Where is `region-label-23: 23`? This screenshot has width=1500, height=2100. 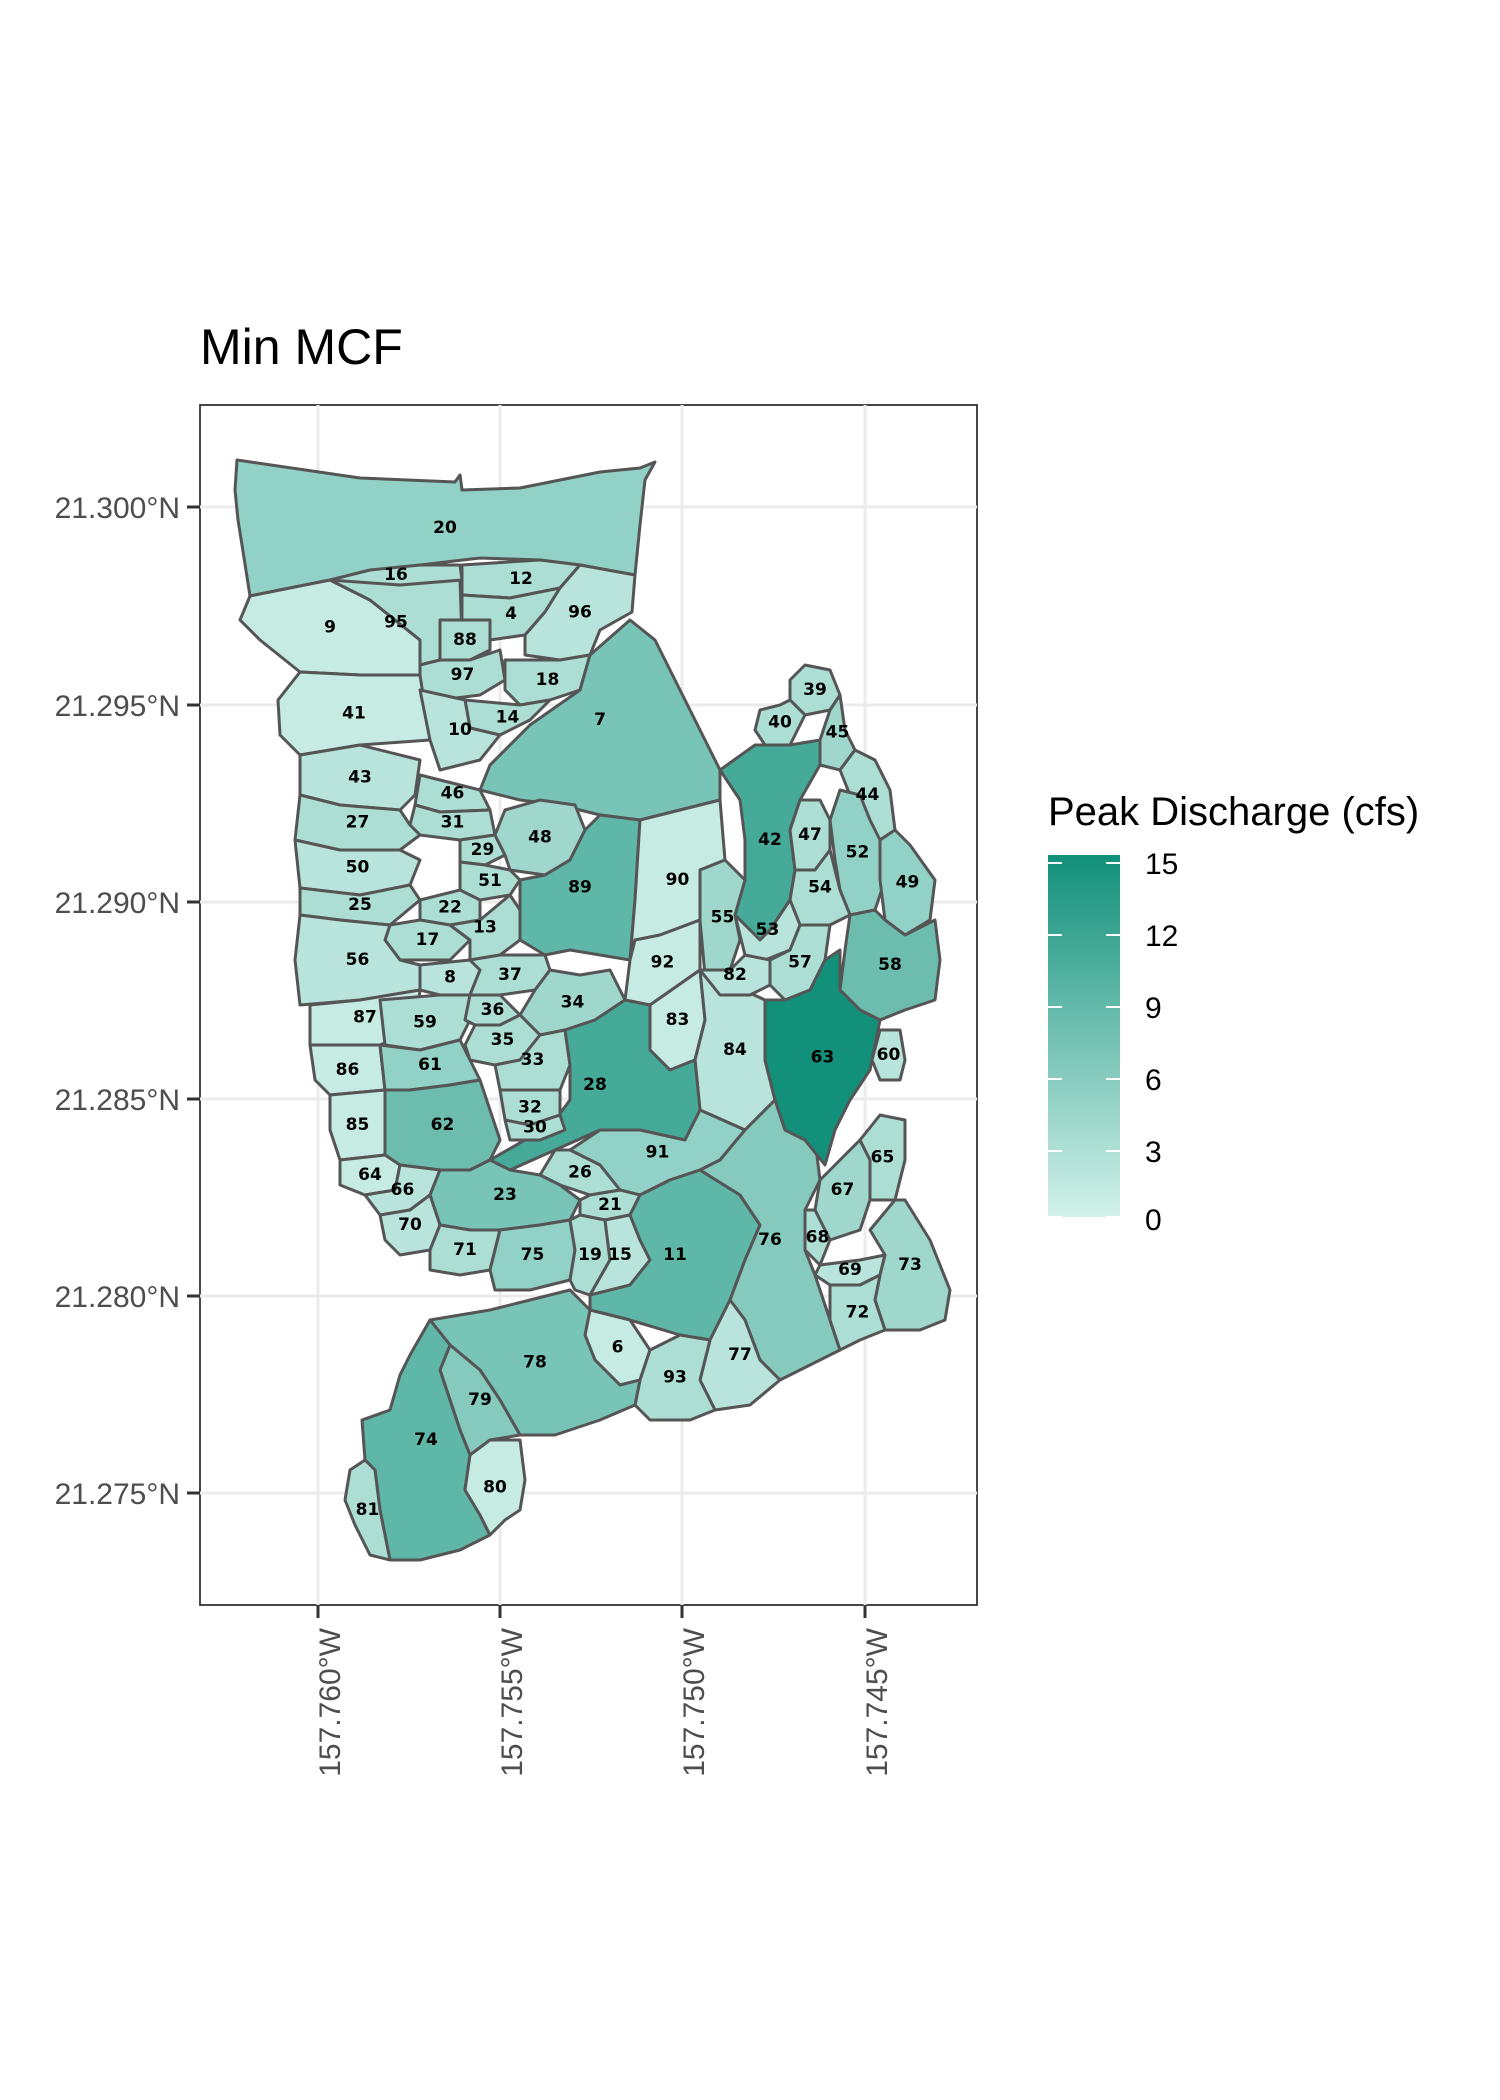
region-label-23: 23 is located at coordinates (505, 1195).